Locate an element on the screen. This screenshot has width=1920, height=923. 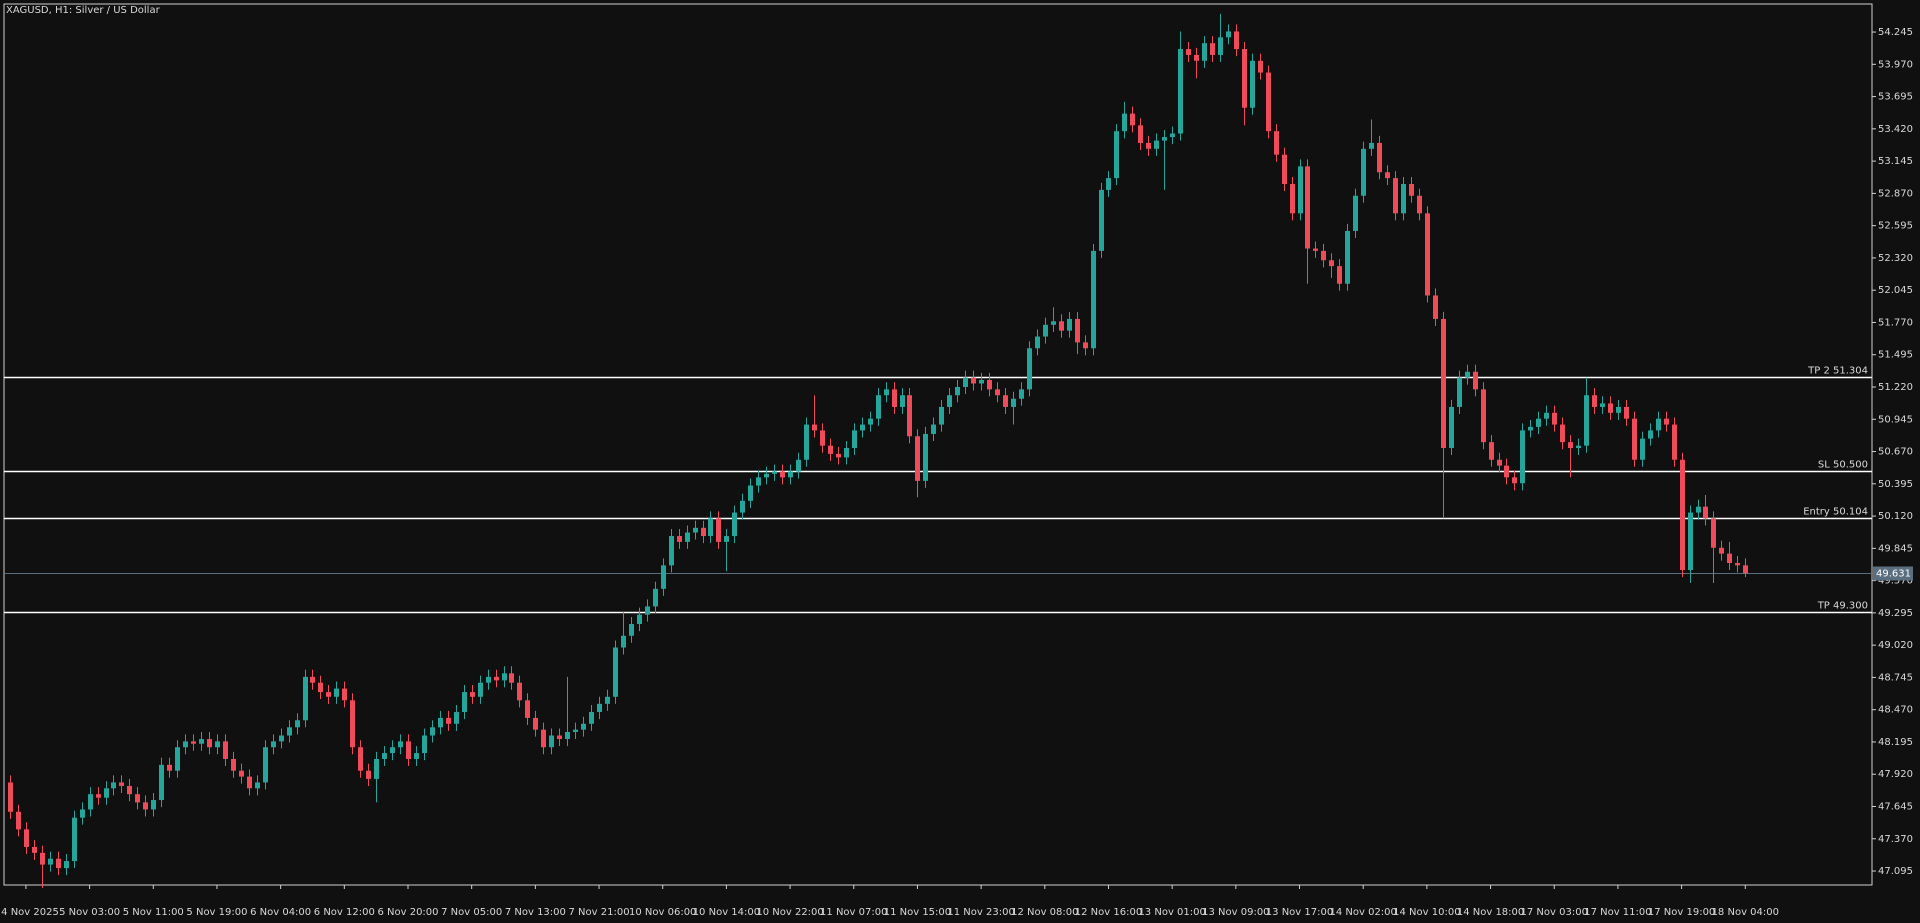
x-tick-label: 13 Nov 17:00 is located at coordinates (1299, 912).